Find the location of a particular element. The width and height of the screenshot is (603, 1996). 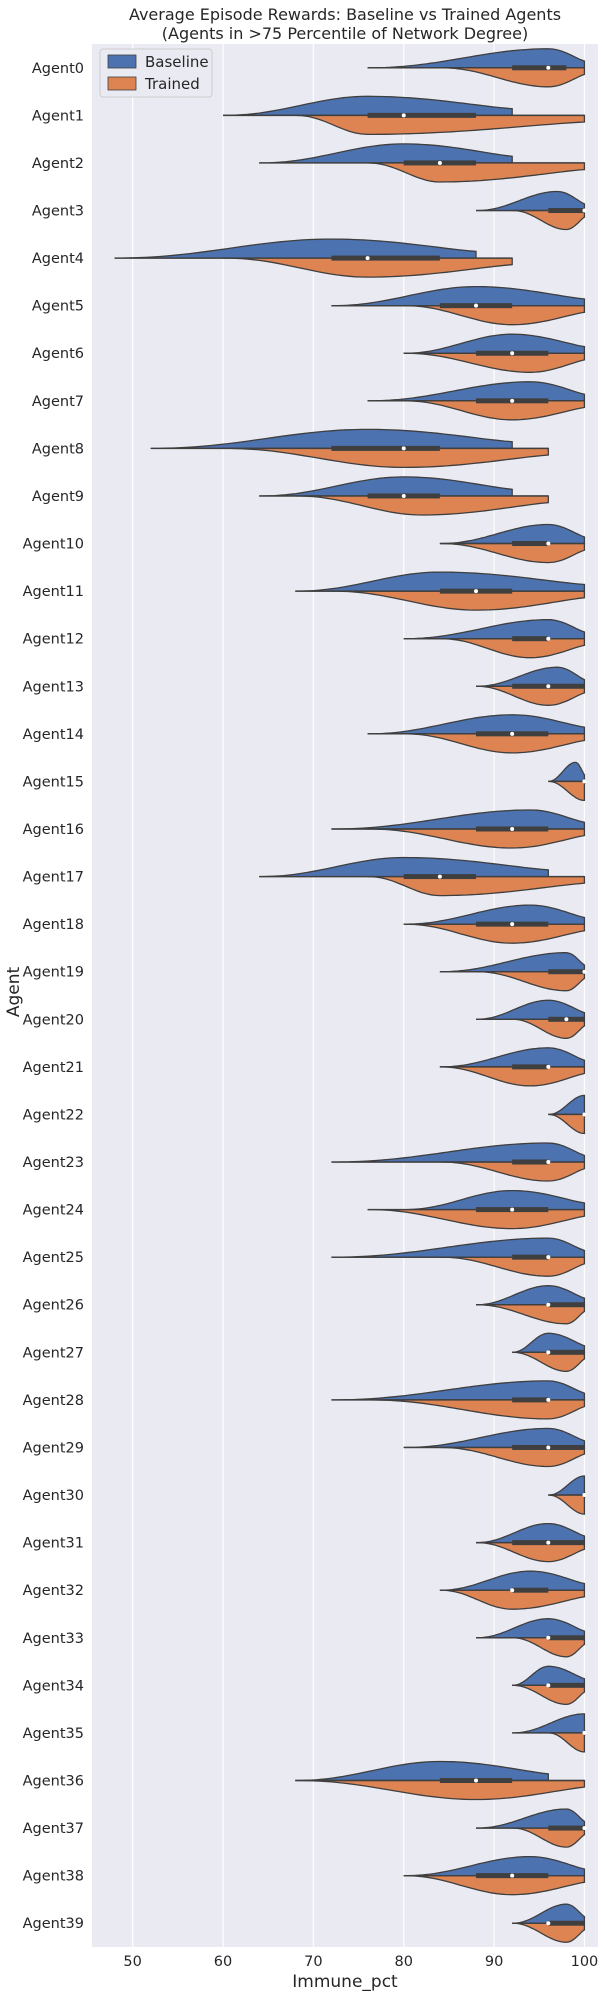

y-tick-label-Agent28: Agent28 is located at coordinates (53, 1401).